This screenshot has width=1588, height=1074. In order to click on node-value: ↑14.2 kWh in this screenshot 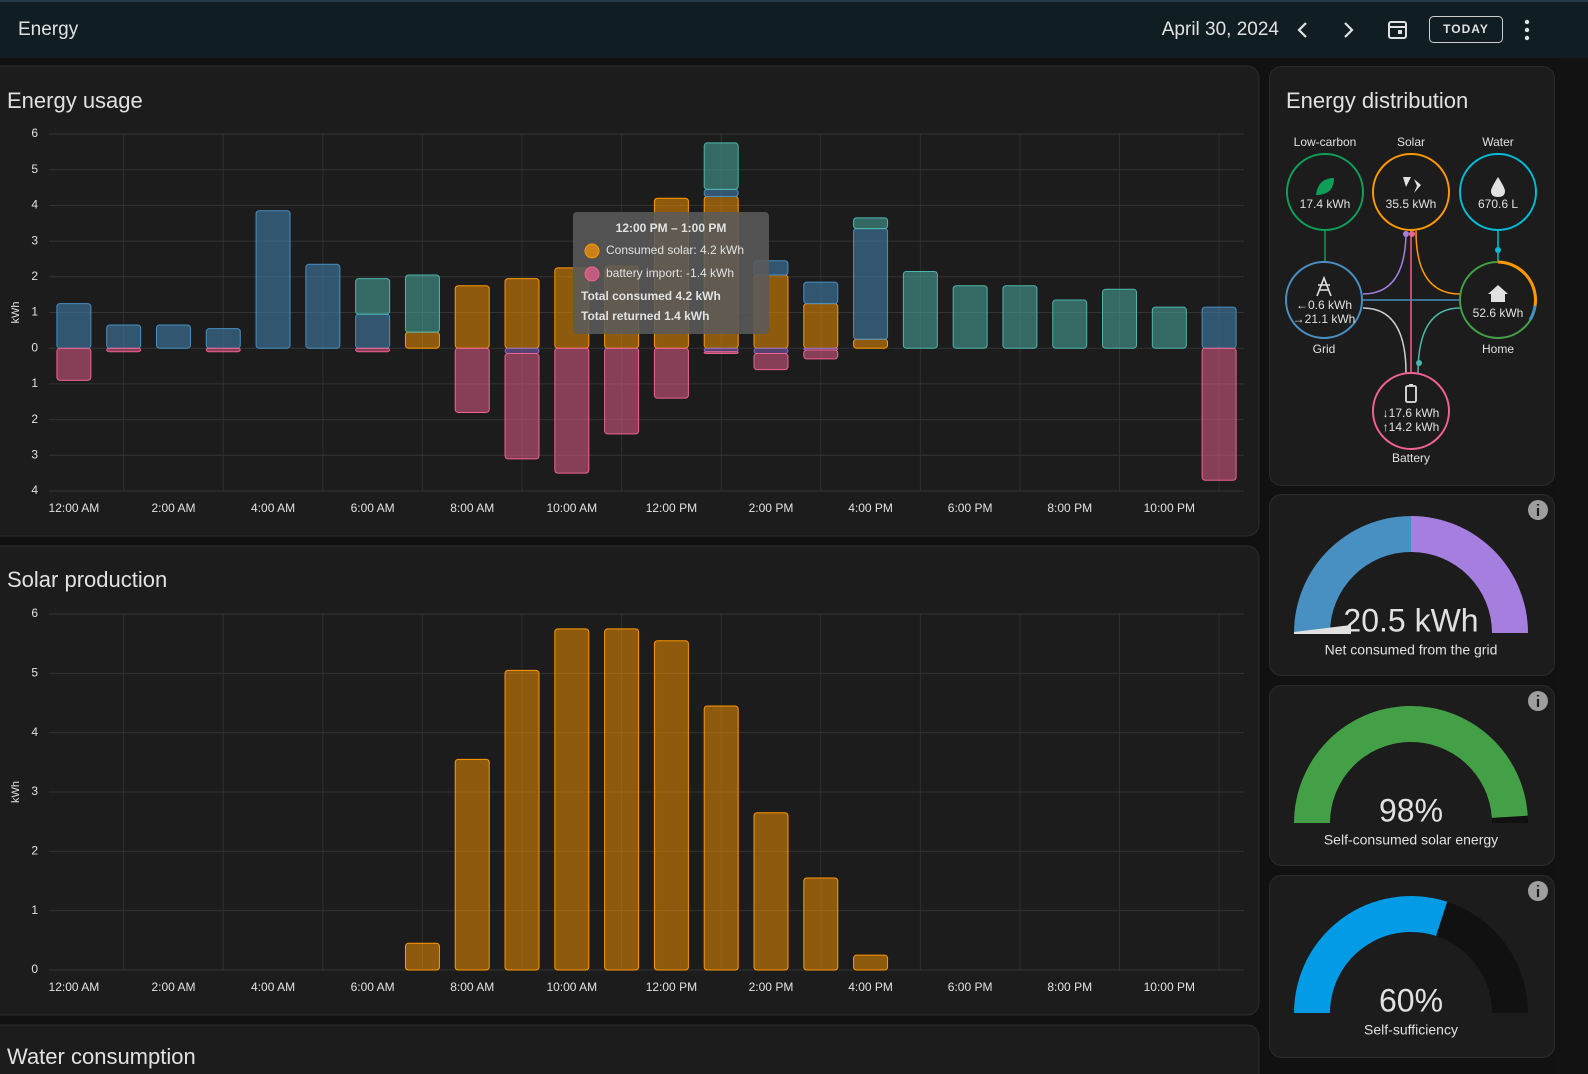, I will do `click(1411, 427)`.